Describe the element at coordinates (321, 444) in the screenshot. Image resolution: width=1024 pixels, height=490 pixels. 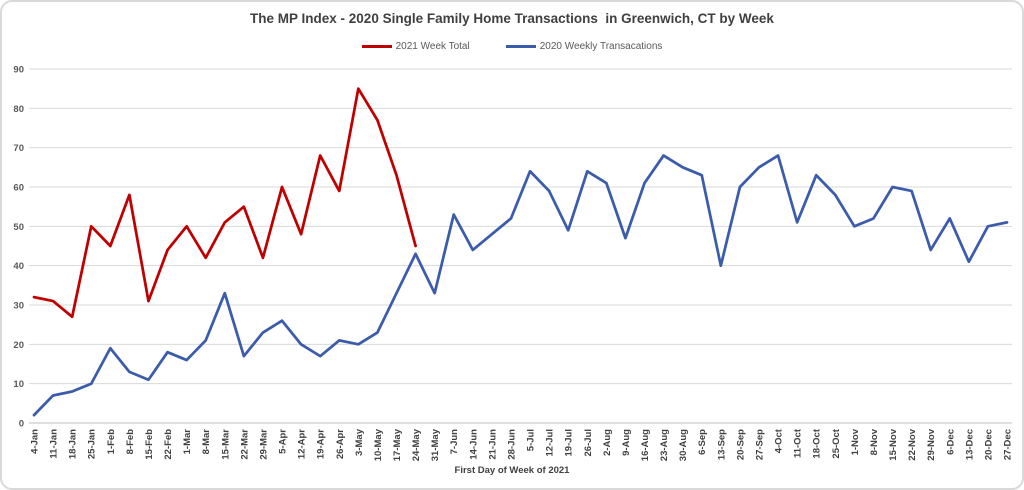
I see `x-tick-label: 19-Apr` at that location.